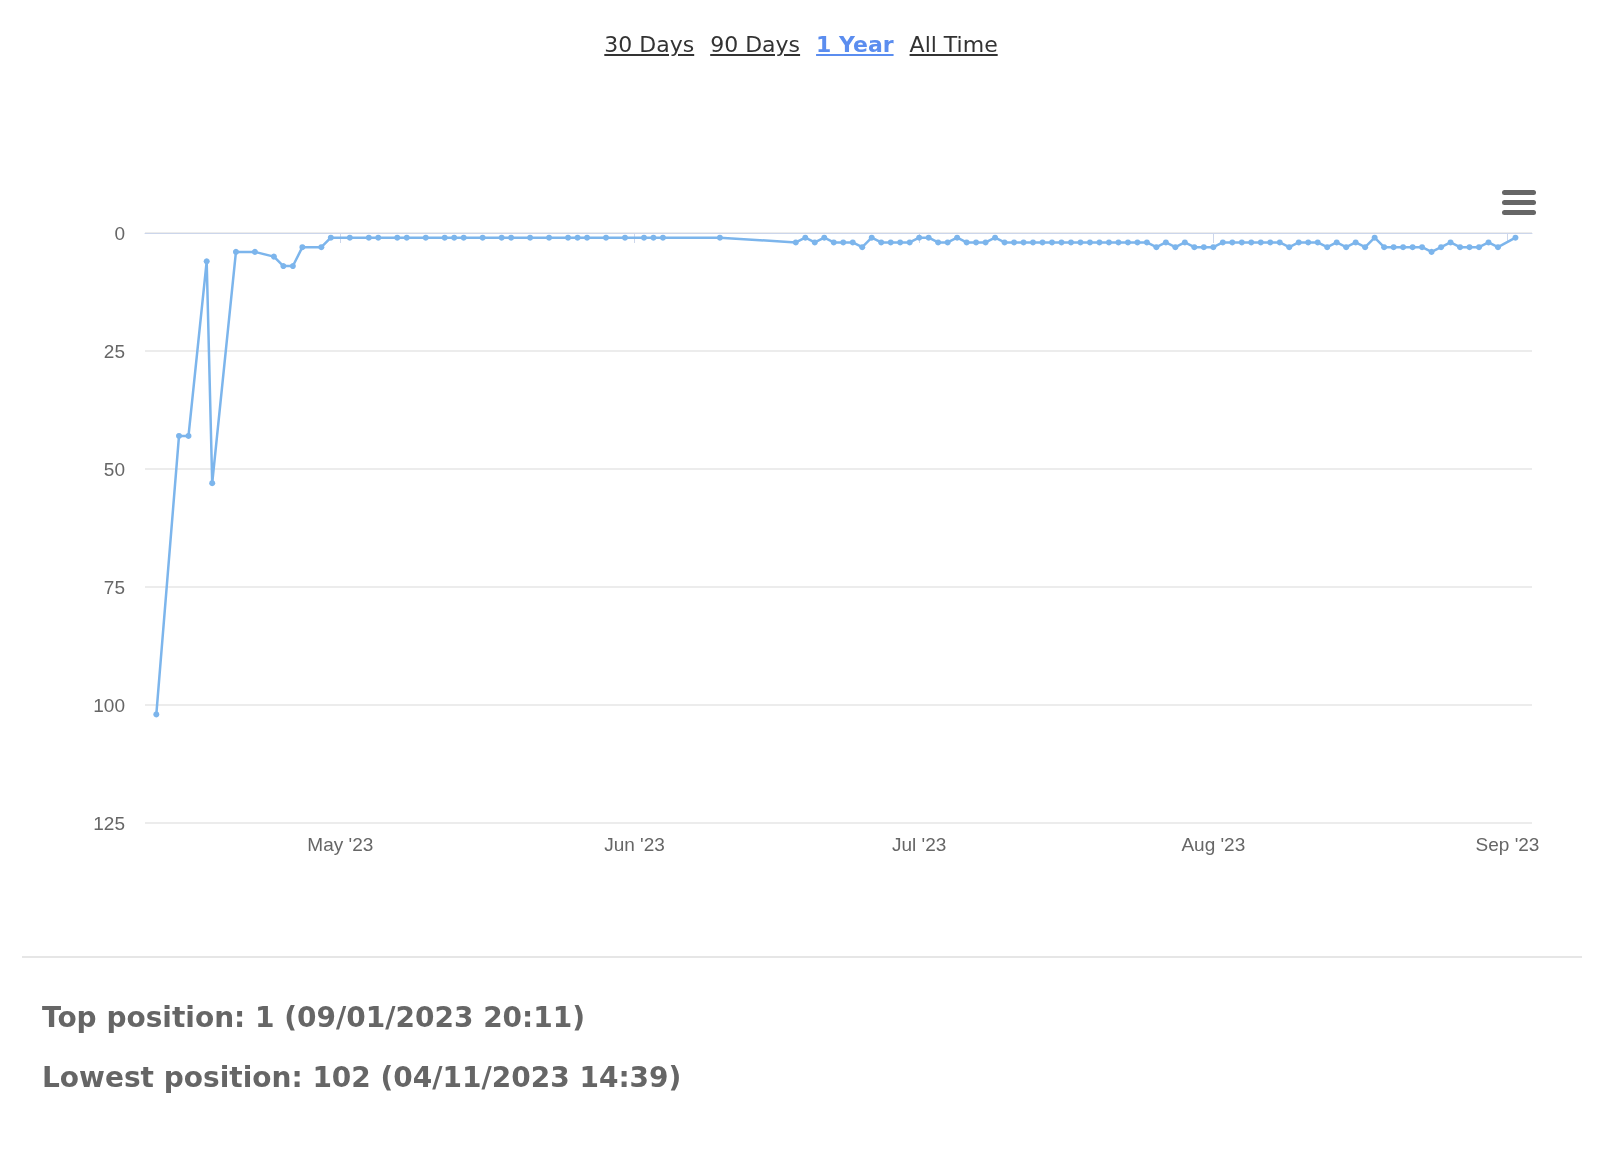  What do you see at coordinates (109, 705) in the screenshot?
I see `y-tick-label: 100` at bounding box center [109, 705].